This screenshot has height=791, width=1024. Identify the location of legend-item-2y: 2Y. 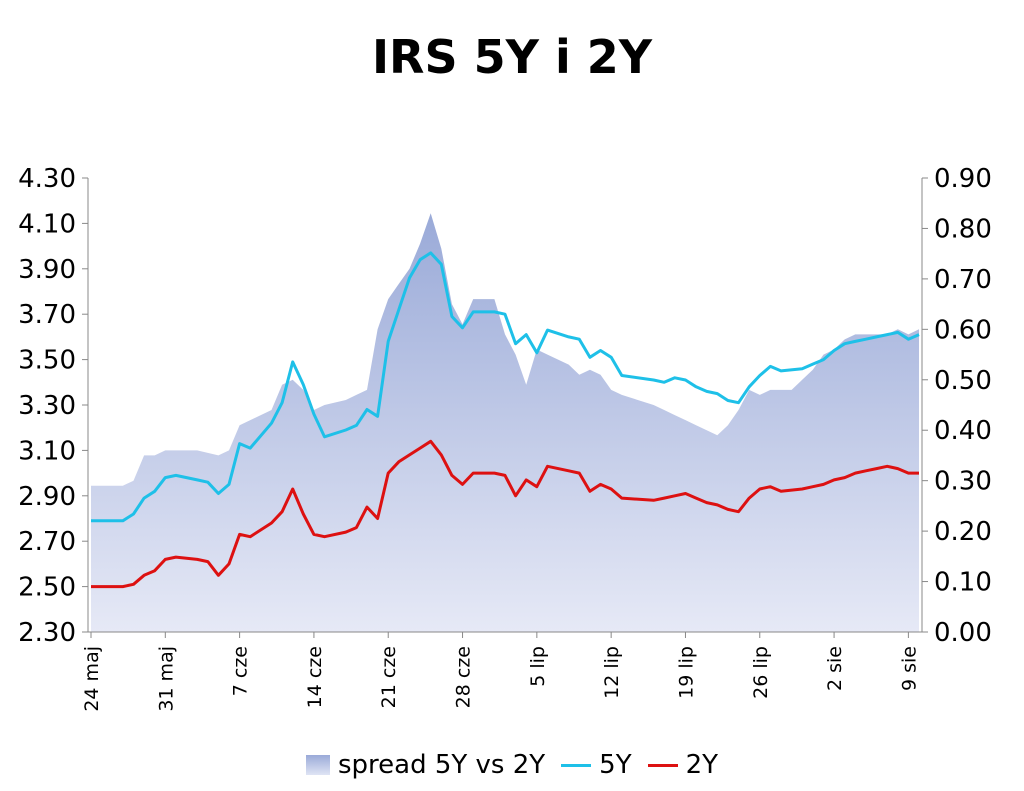
(683, 765).